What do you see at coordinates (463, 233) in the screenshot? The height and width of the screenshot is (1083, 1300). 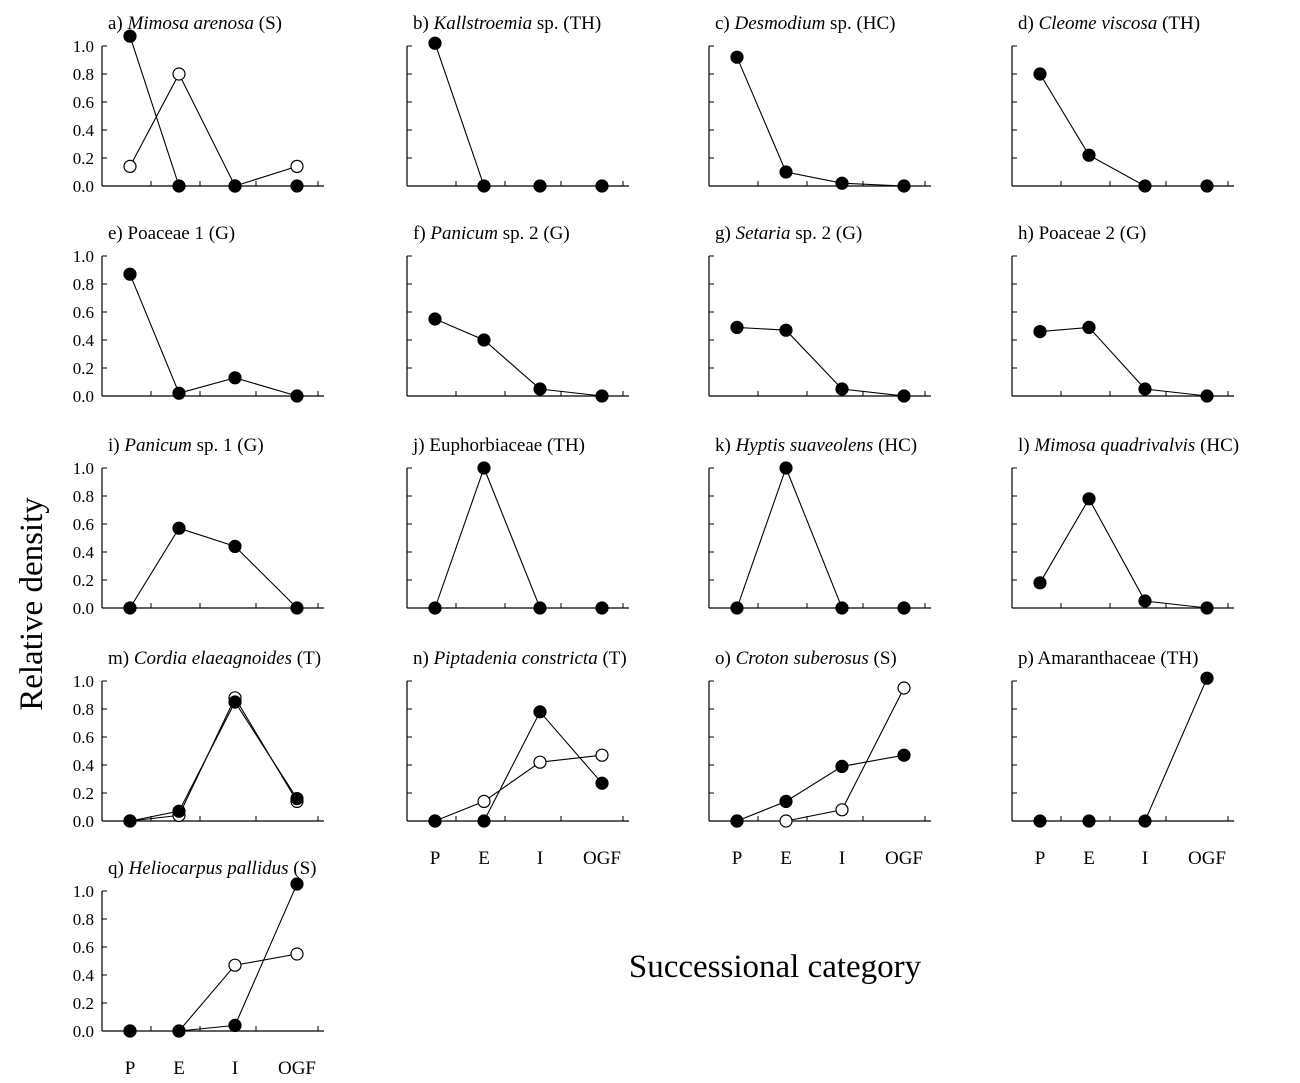 I see `title-species: Panicum` at bounding box center [463, 233].